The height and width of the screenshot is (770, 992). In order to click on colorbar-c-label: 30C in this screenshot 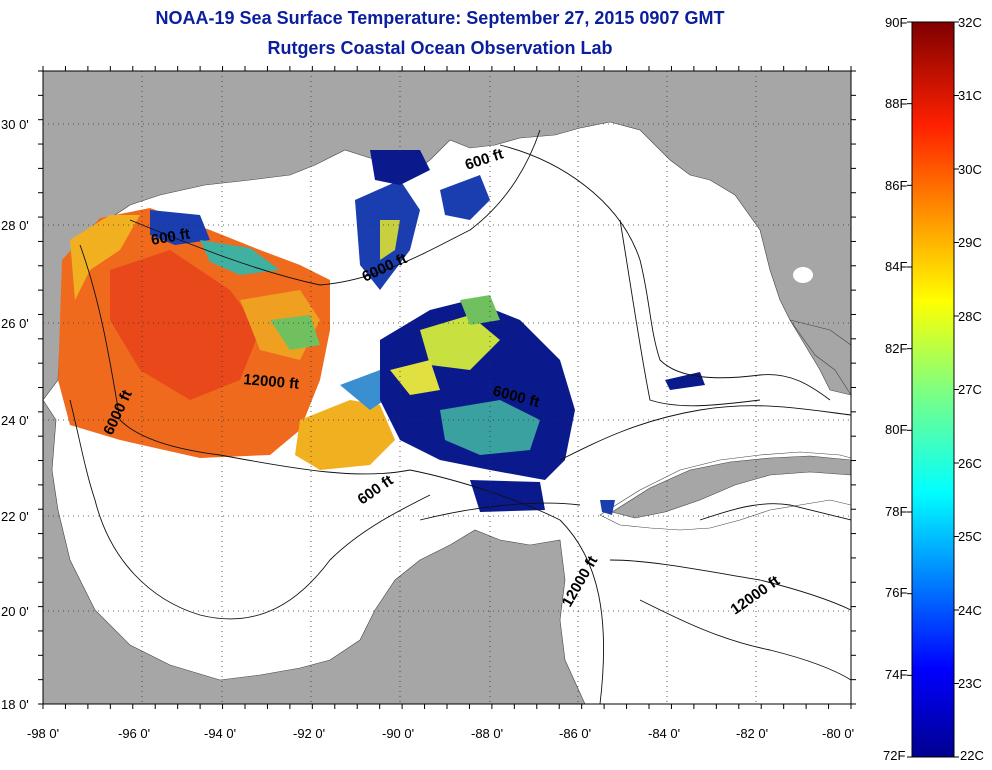, I will do `click(970, 169)`.